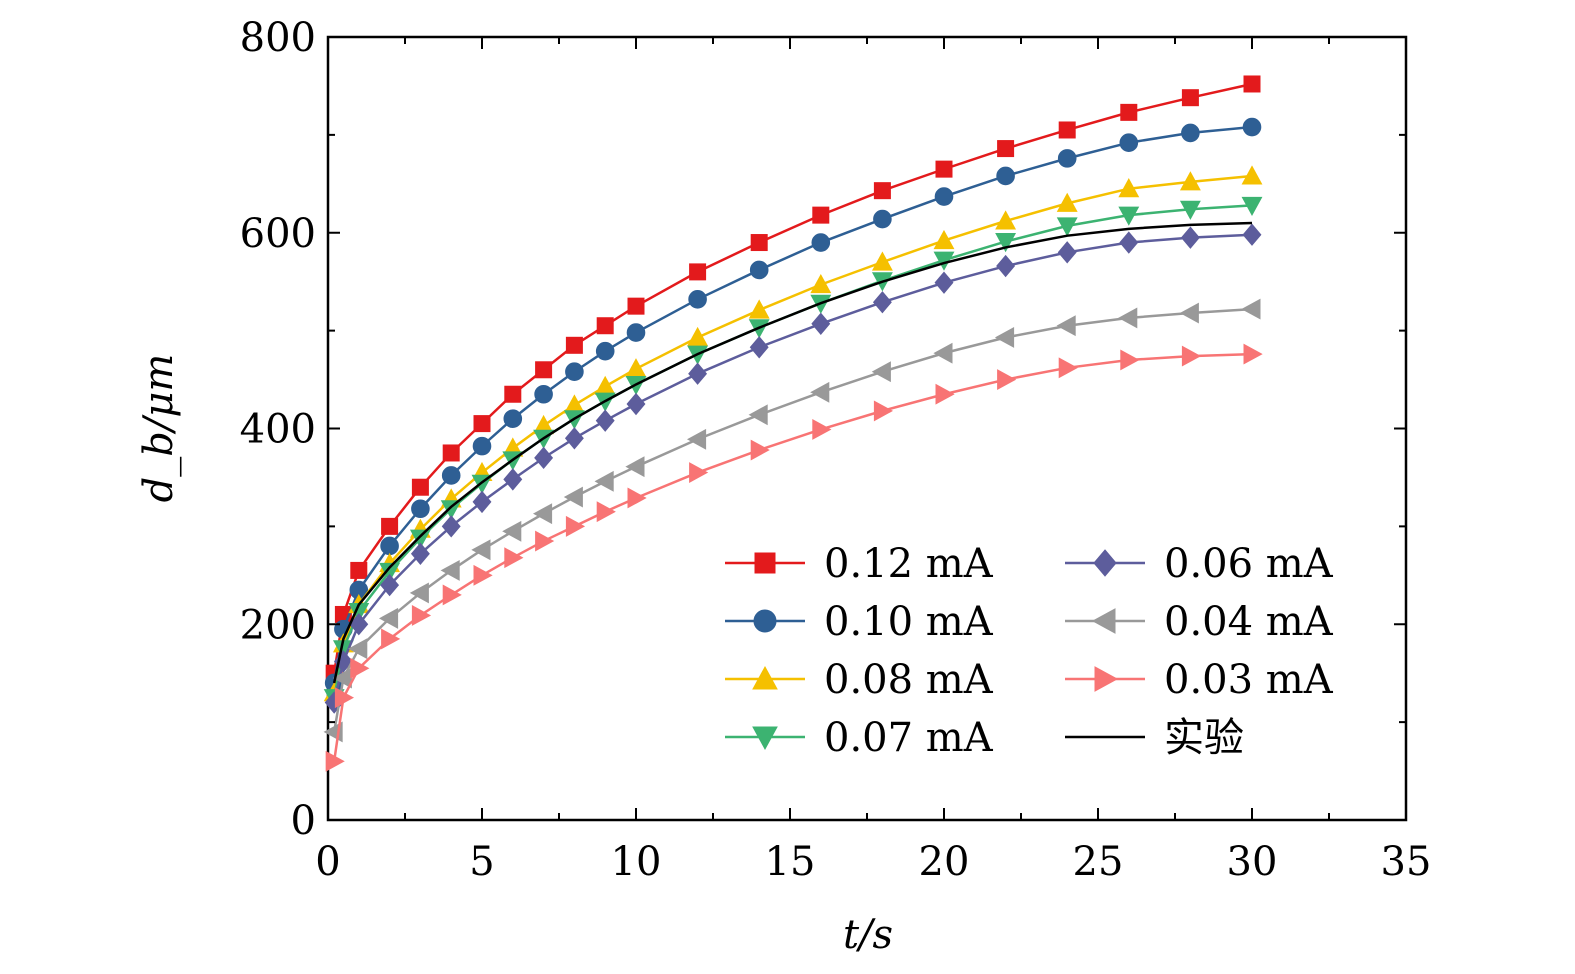 Image resolution: width=1575 pixels, height=974 pixels. What do you see at coordinates (1249, 680) in the screenshot?
I see `legend-label: 0.03 mA` at bounding box center [1249, 680].